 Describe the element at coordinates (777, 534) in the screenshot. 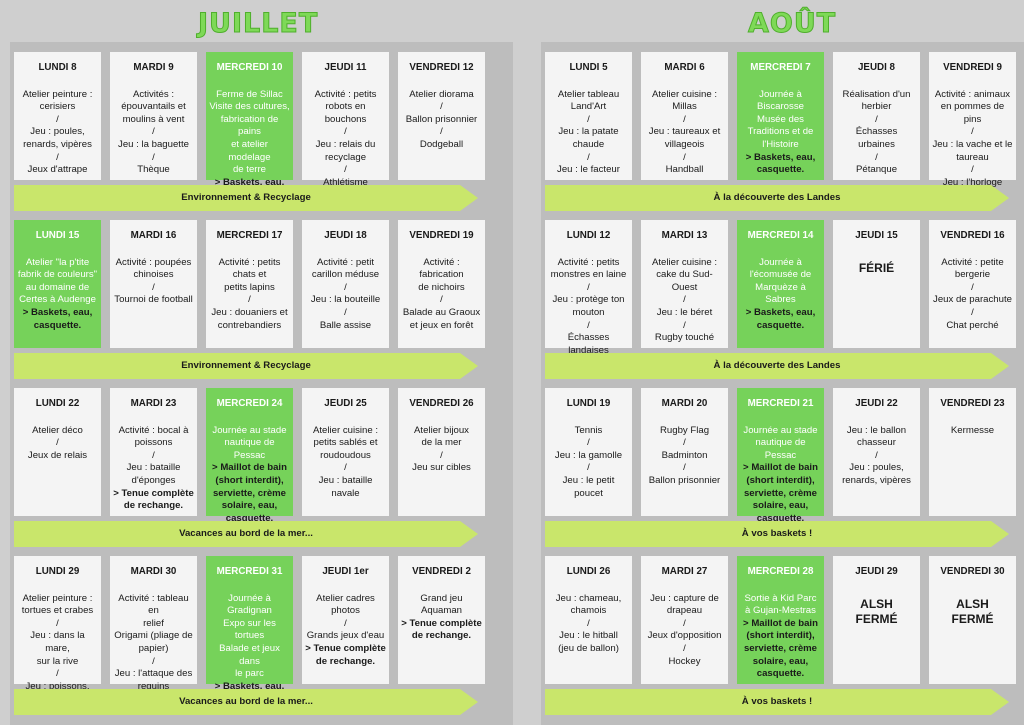

I see `theme-banner: À vos baskets !` at that location.